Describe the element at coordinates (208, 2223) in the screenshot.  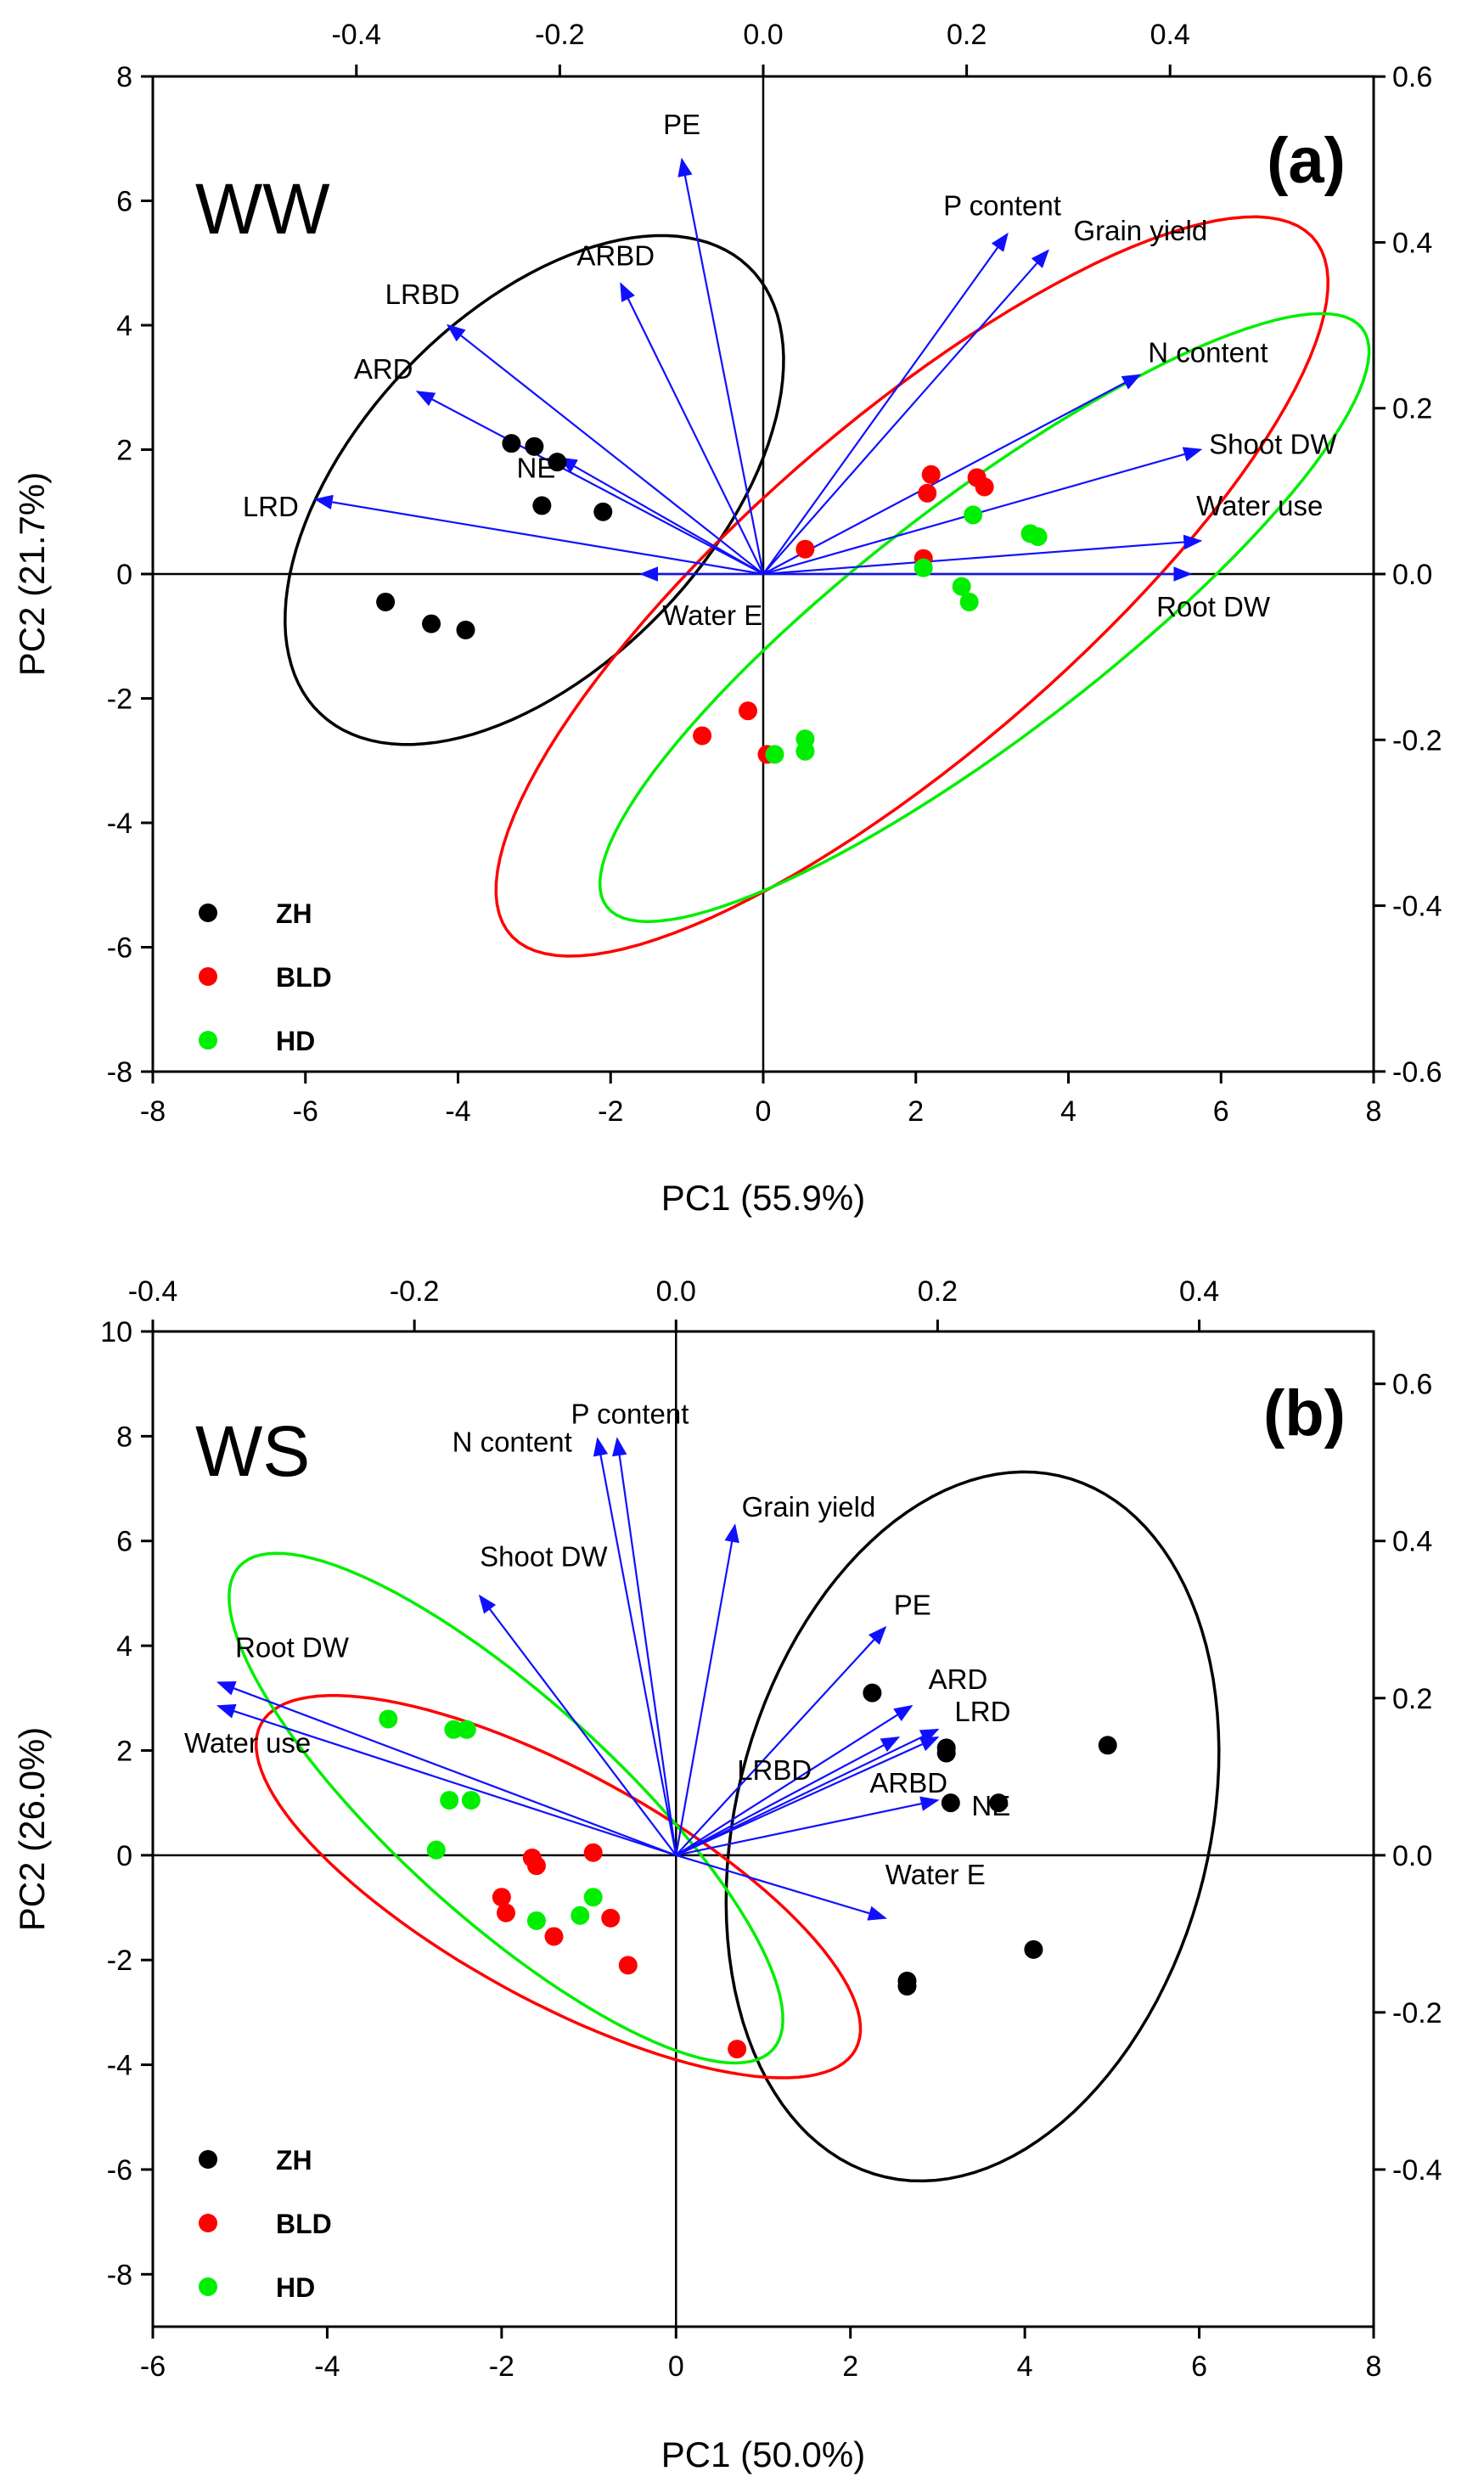
I see `legend-marker-bld` at that location.